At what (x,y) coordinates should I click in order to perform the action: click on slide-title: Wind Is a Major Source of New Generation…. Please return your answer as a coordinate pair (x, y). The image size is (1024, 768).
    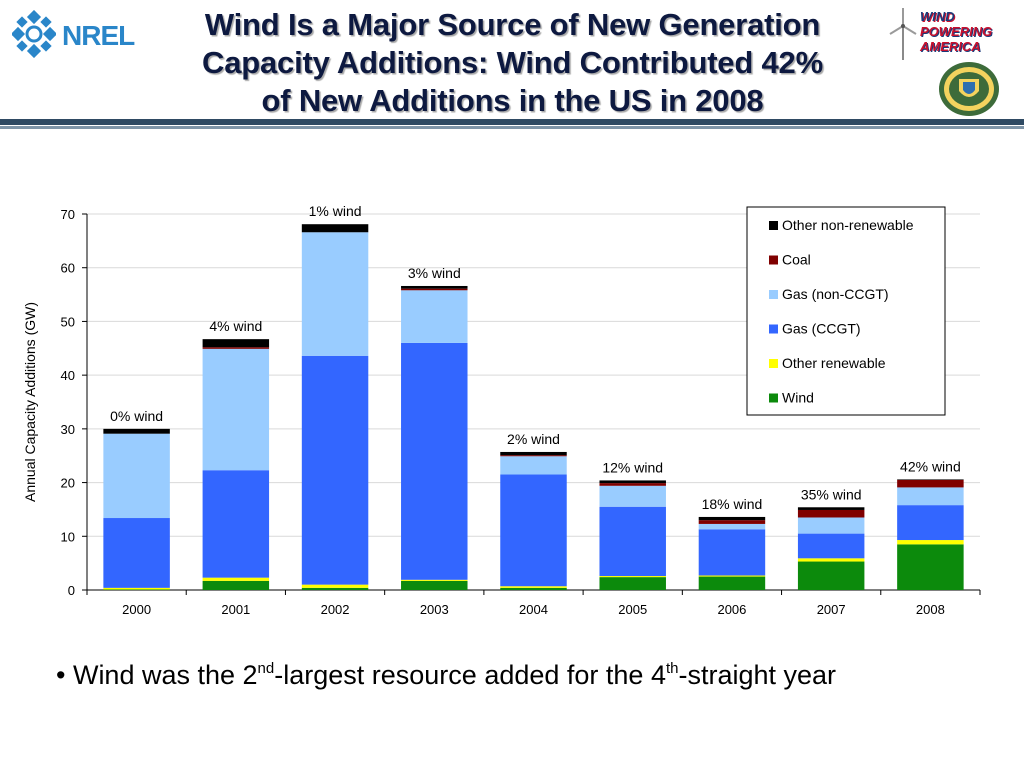
    Looking at the image, I should click on (512, 63).